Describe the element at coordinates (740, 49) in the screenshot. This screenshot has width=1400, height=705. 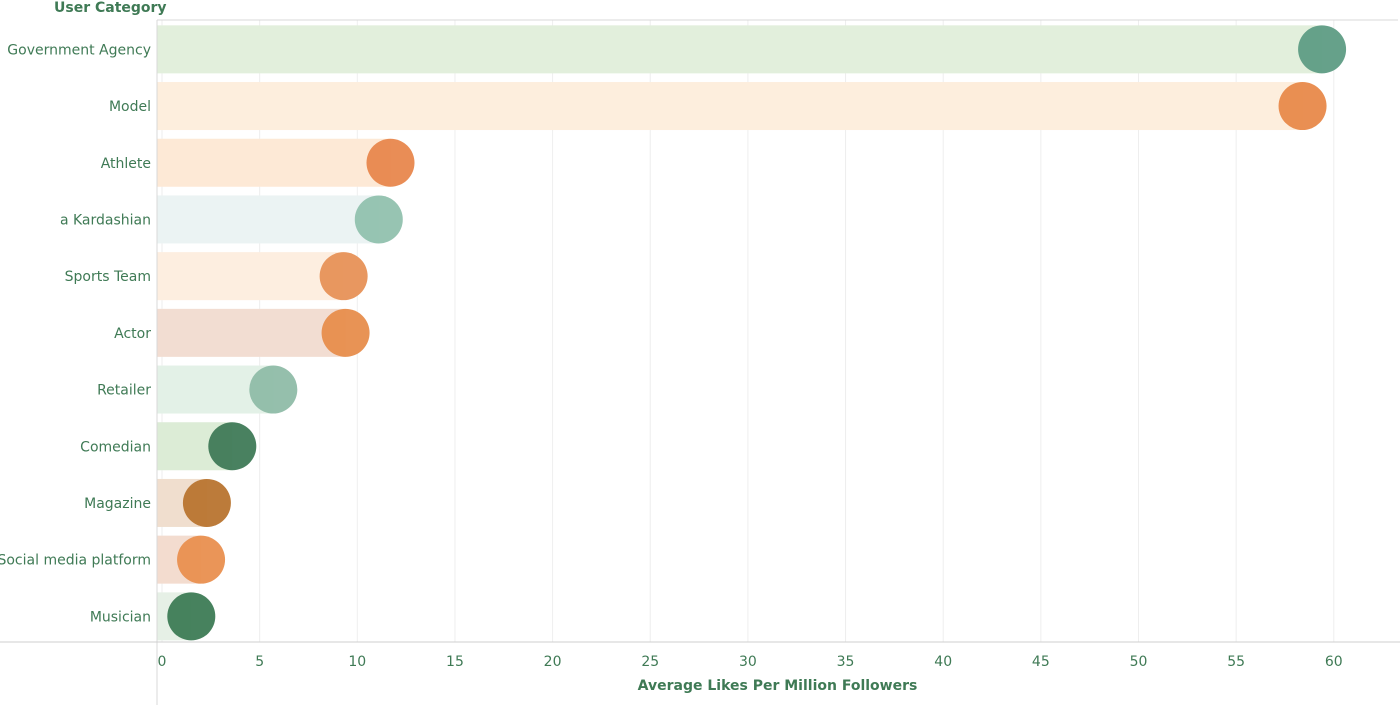
I see `bar-government-agency` at that location.